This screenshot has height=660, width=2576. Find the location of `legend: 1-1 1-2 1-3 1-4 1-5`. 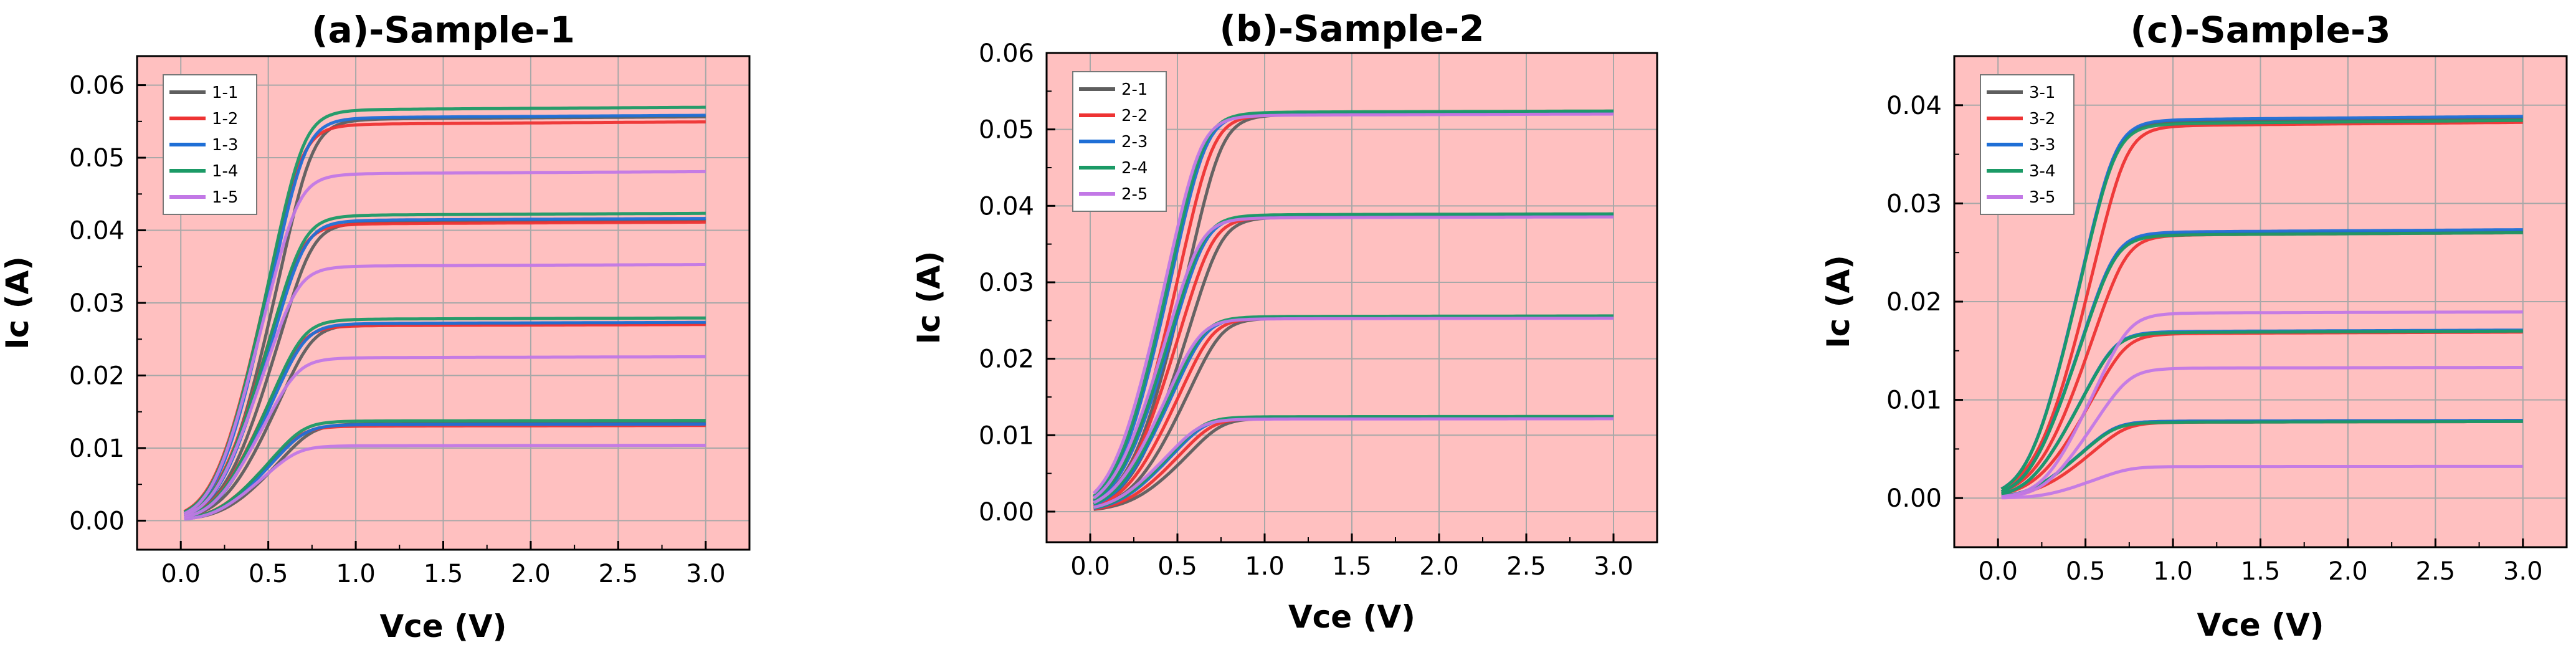

legend: 1-1 1-2 1-3 1-4 1-5 is located at coordinates (210, 144).